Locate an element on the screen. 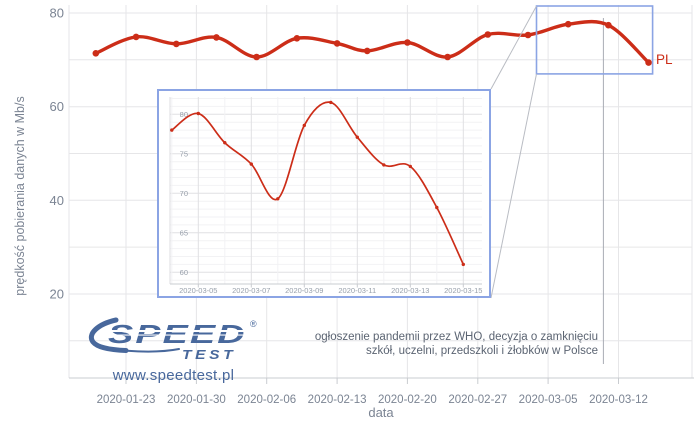  inset-x-tick-label: 2020-03-13 is located at coordinates (410, 290).